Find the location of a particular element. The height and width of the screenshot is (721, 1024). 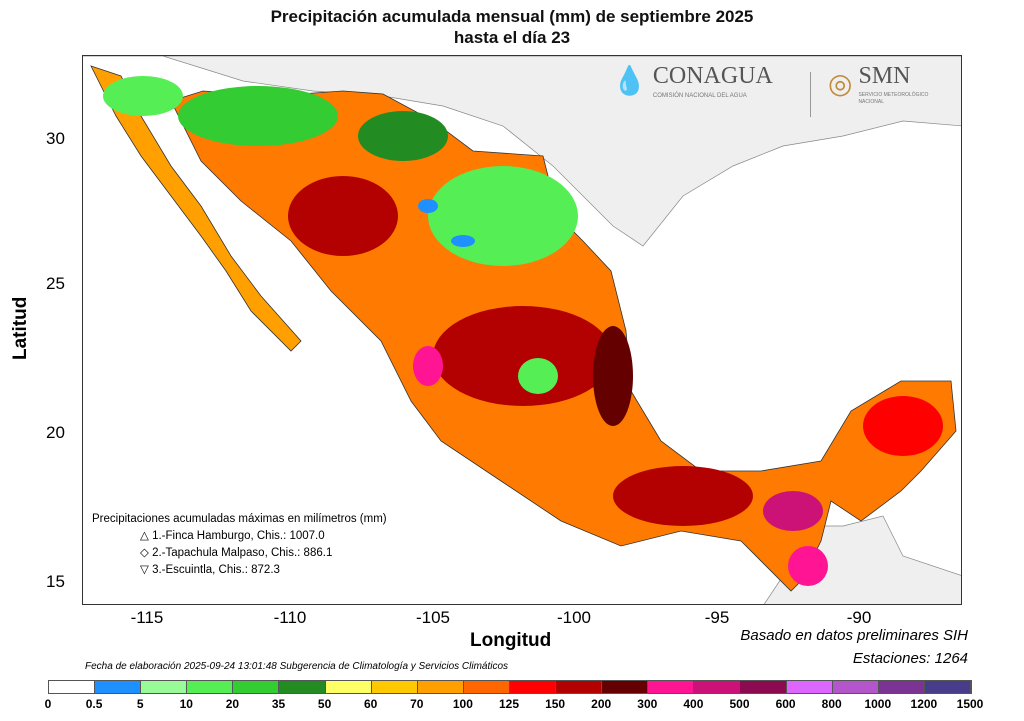

conagua-logo: 💧 CONAGUA COMISIÓN NACIONAL DEL AGUA is located at coordinates (692, 81).